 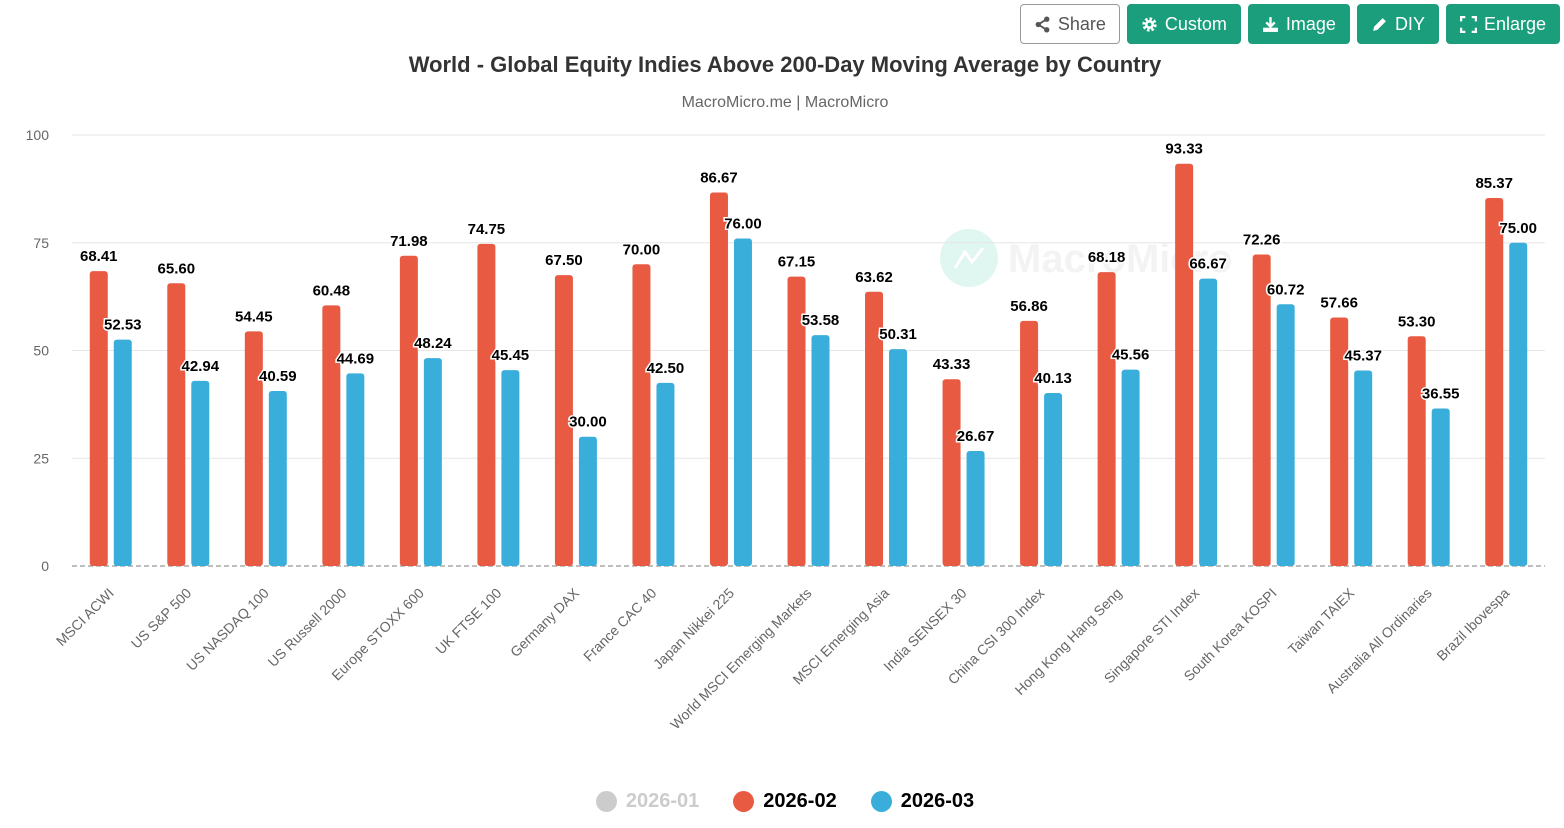 I want to click on data-label: 44.69, so click(x=356, y=358).